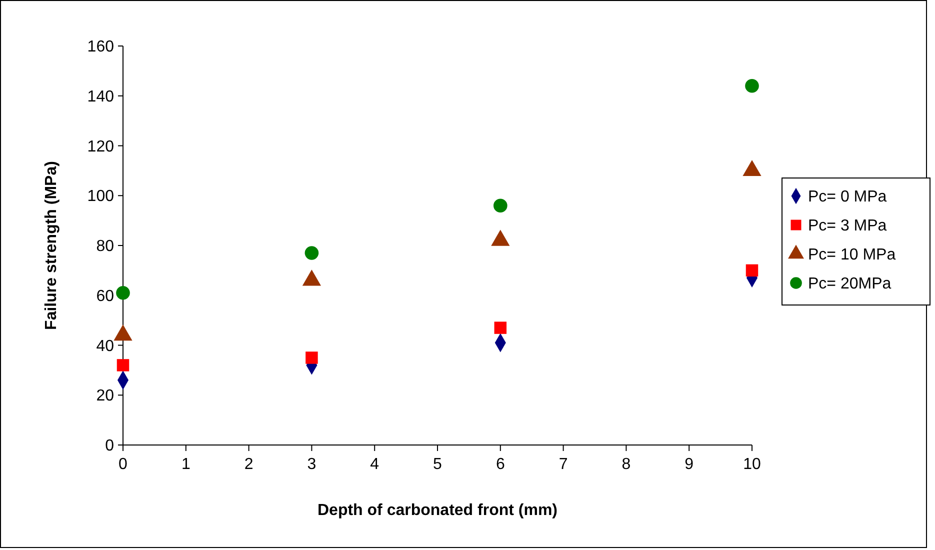  I want to click on x-tick-label: 5, so click(437, 464).